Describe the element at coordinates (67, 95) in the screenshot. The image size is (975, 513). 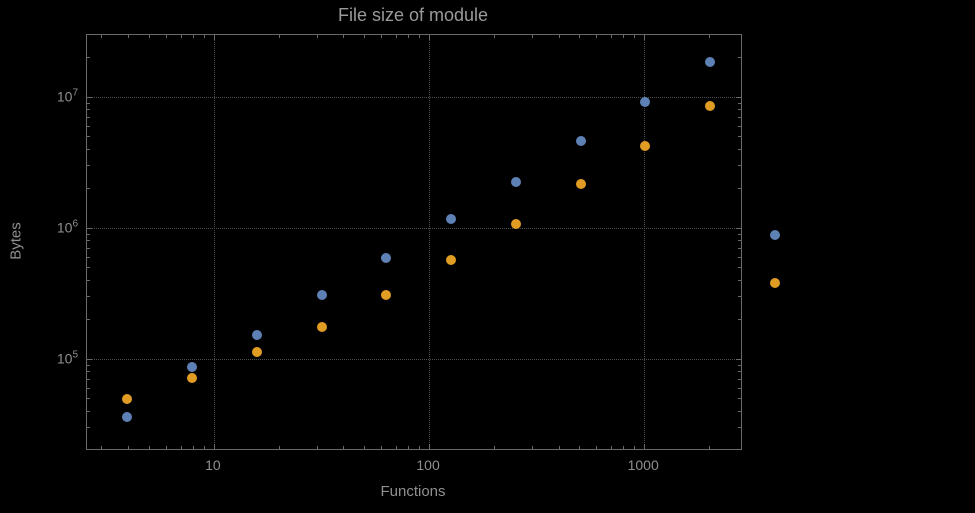
I see `y-tick-label: 10⁷` at that location.